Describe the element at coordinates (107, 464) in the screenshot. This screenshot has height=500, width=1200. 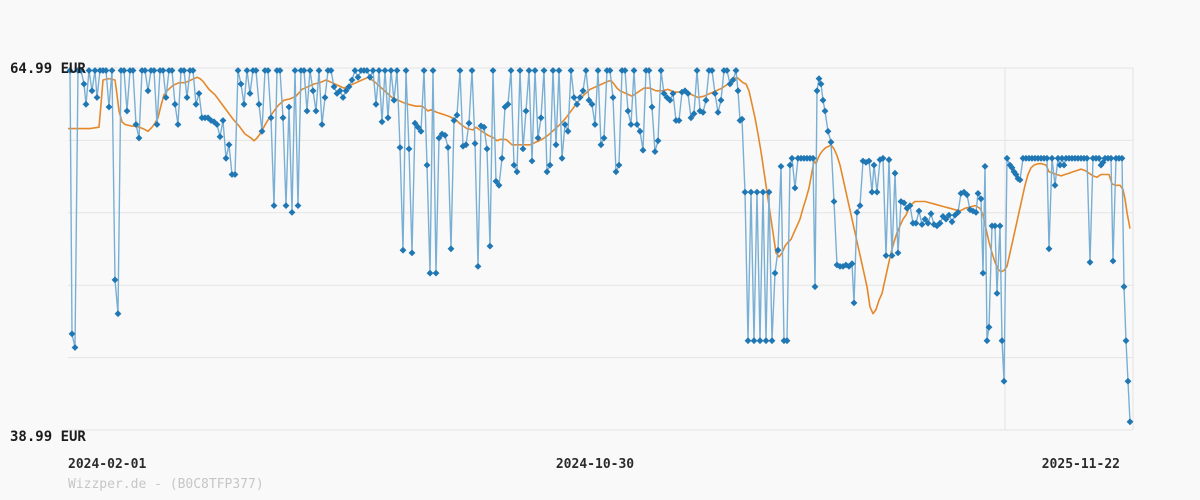
I see `x-axis-start-date: 2024-02-01` at that location.